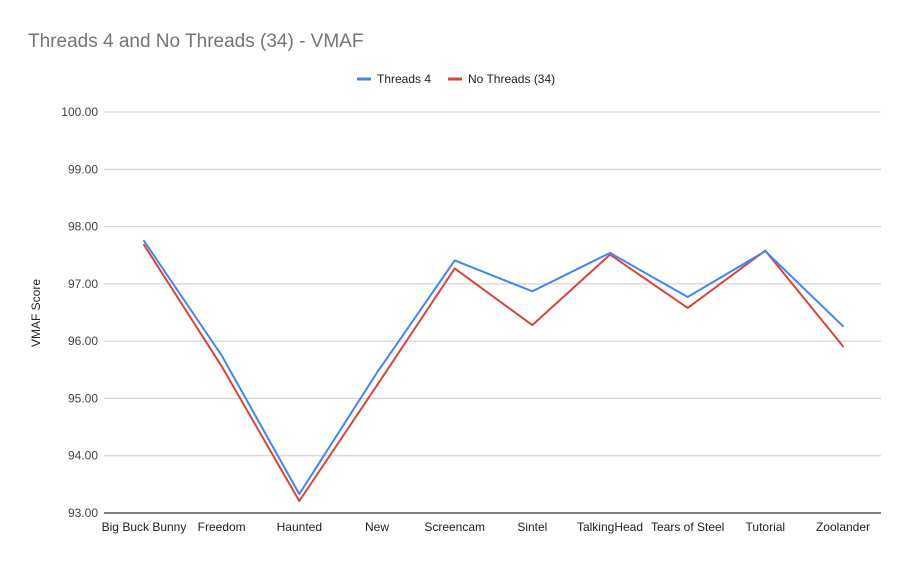 This screenshot has width=910, height=567. I want to click on legend-label-2: No Threads (34), so click(511, 79).